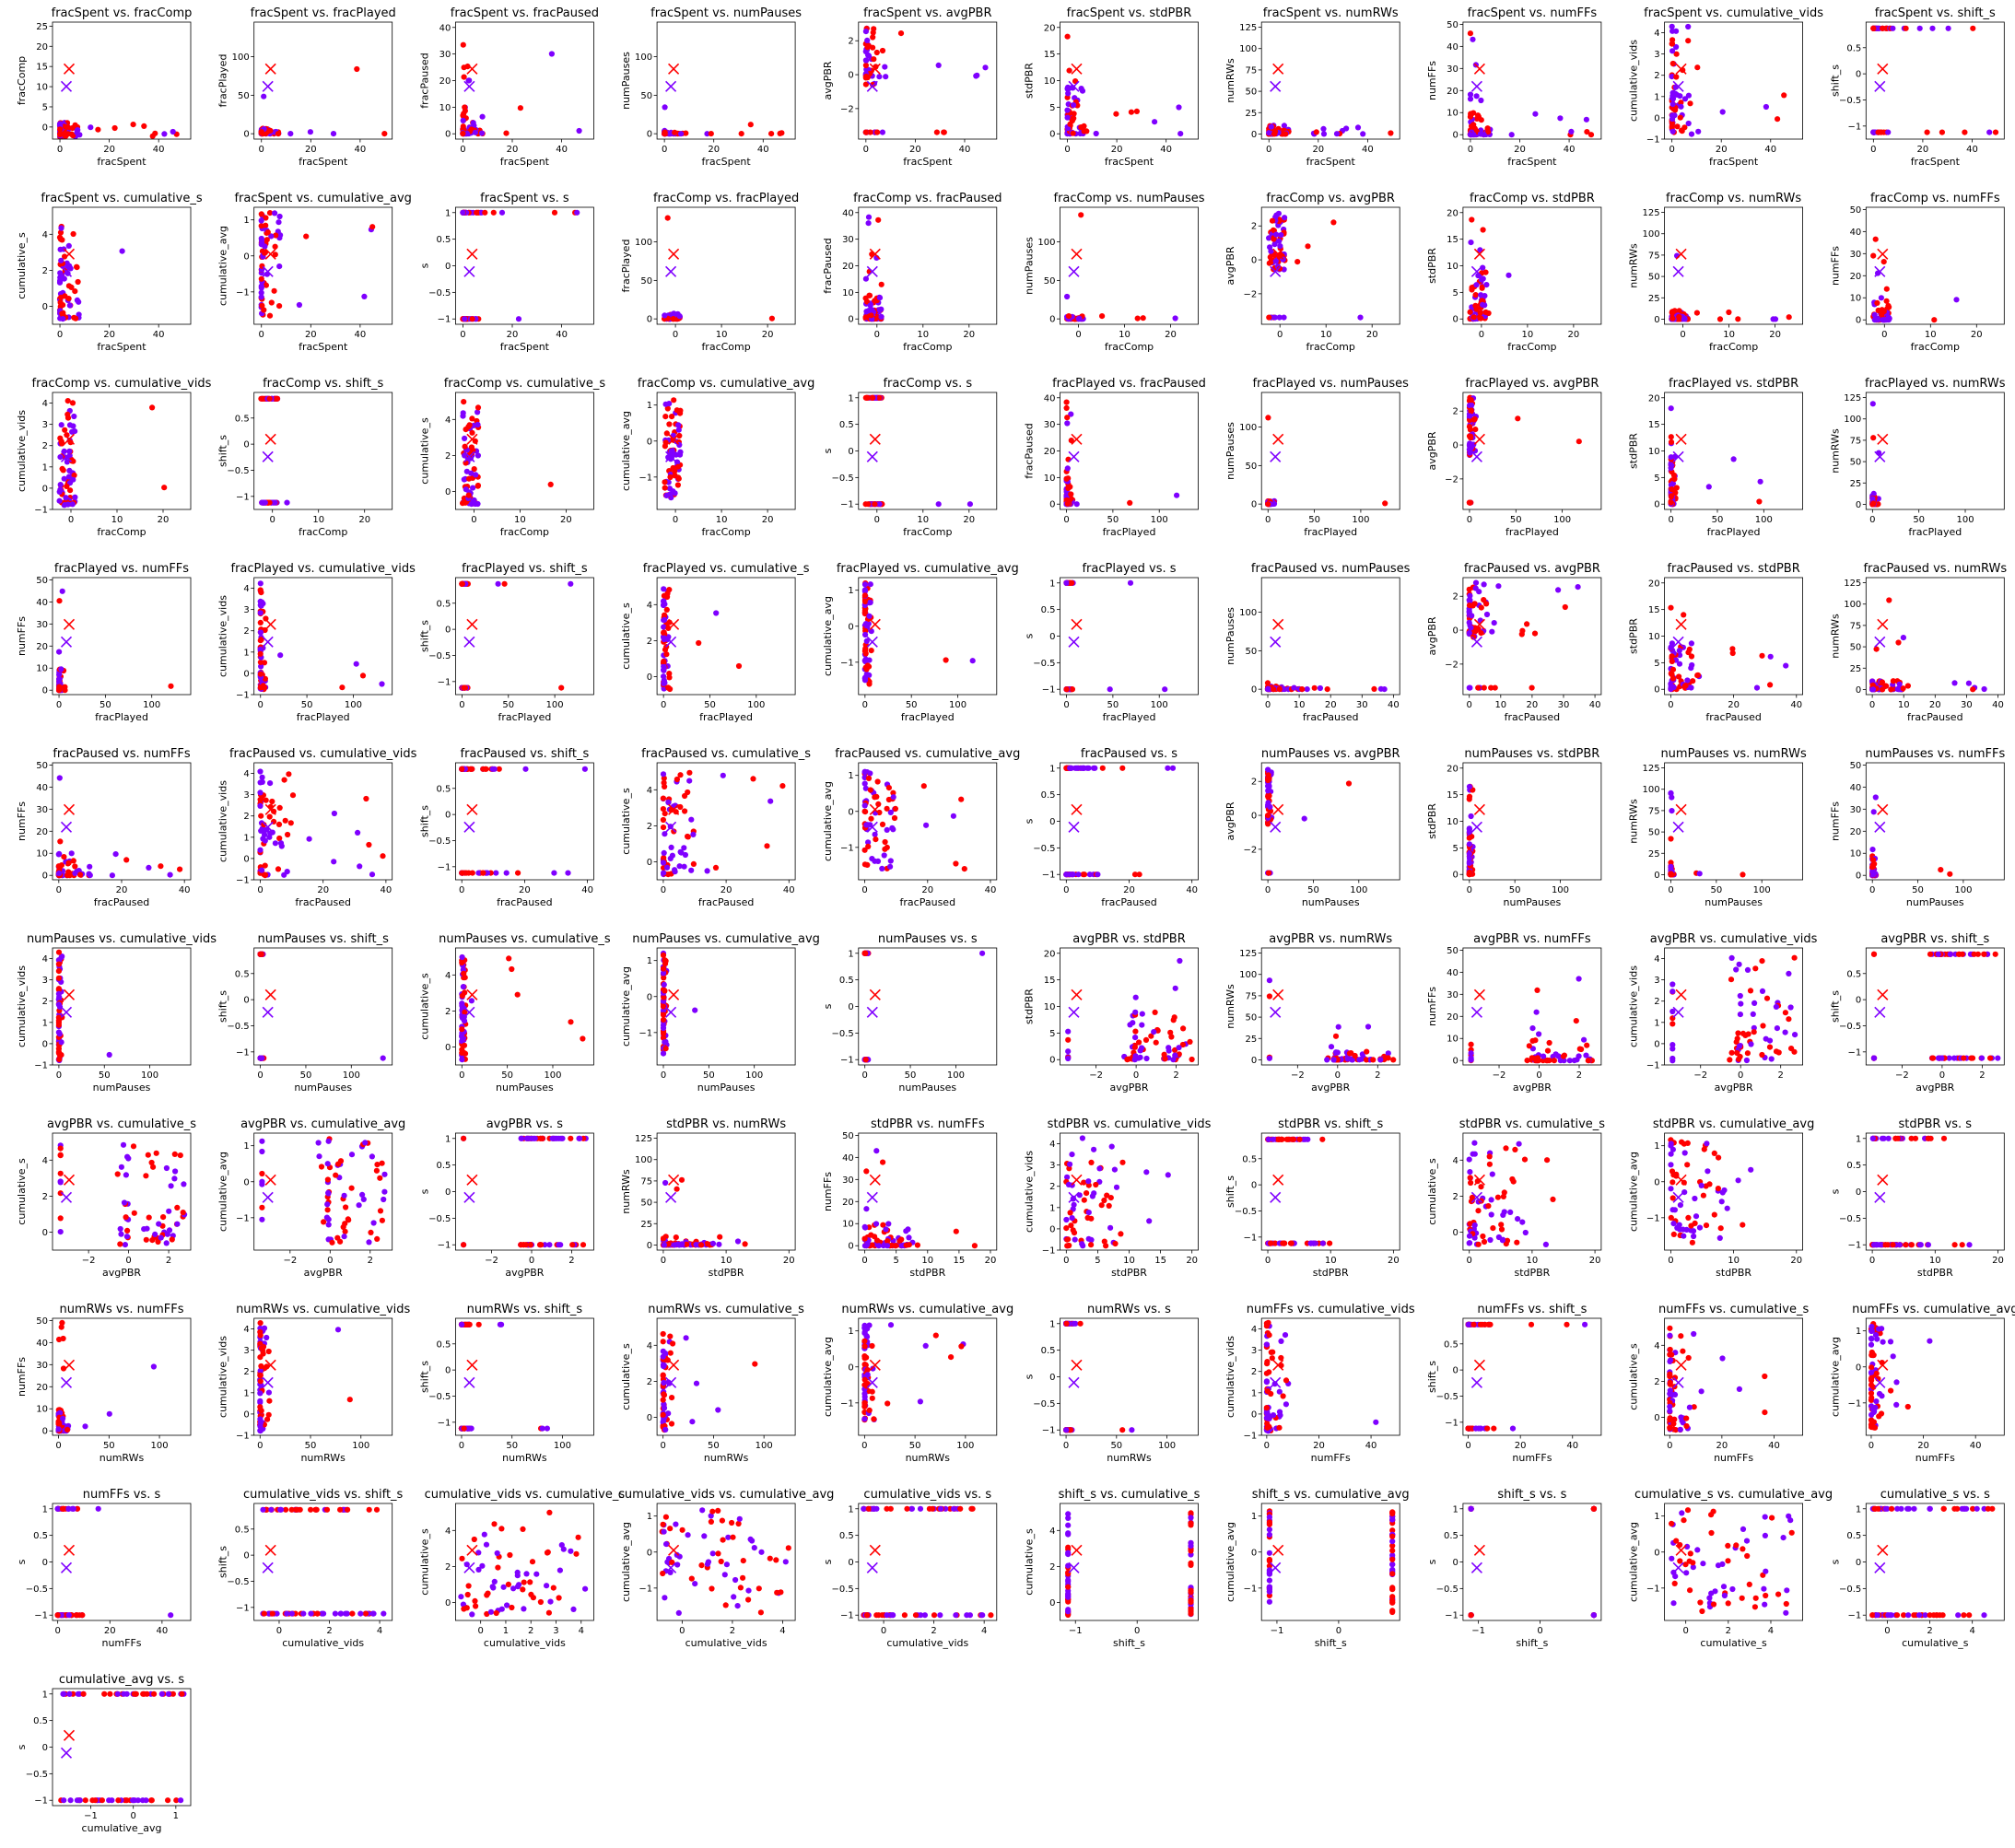 The image size is (2015, 1848). I want to click on y-tick-label: 20, so click(1050, 28).